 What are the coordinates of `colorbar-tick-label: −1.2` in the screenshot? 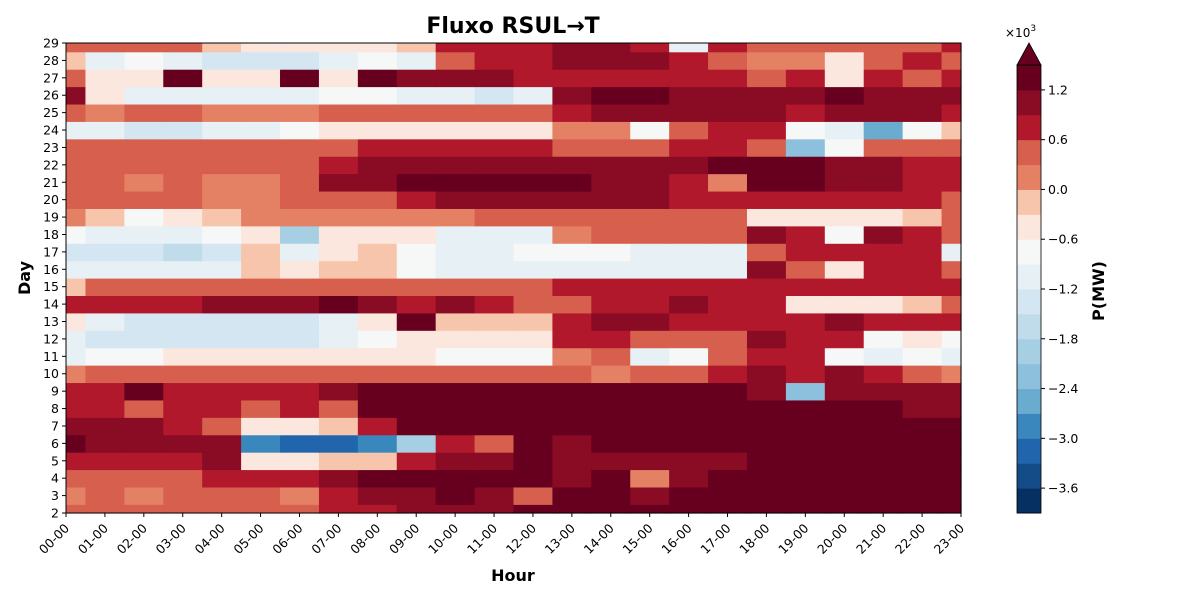 It's located at (1063, 289).